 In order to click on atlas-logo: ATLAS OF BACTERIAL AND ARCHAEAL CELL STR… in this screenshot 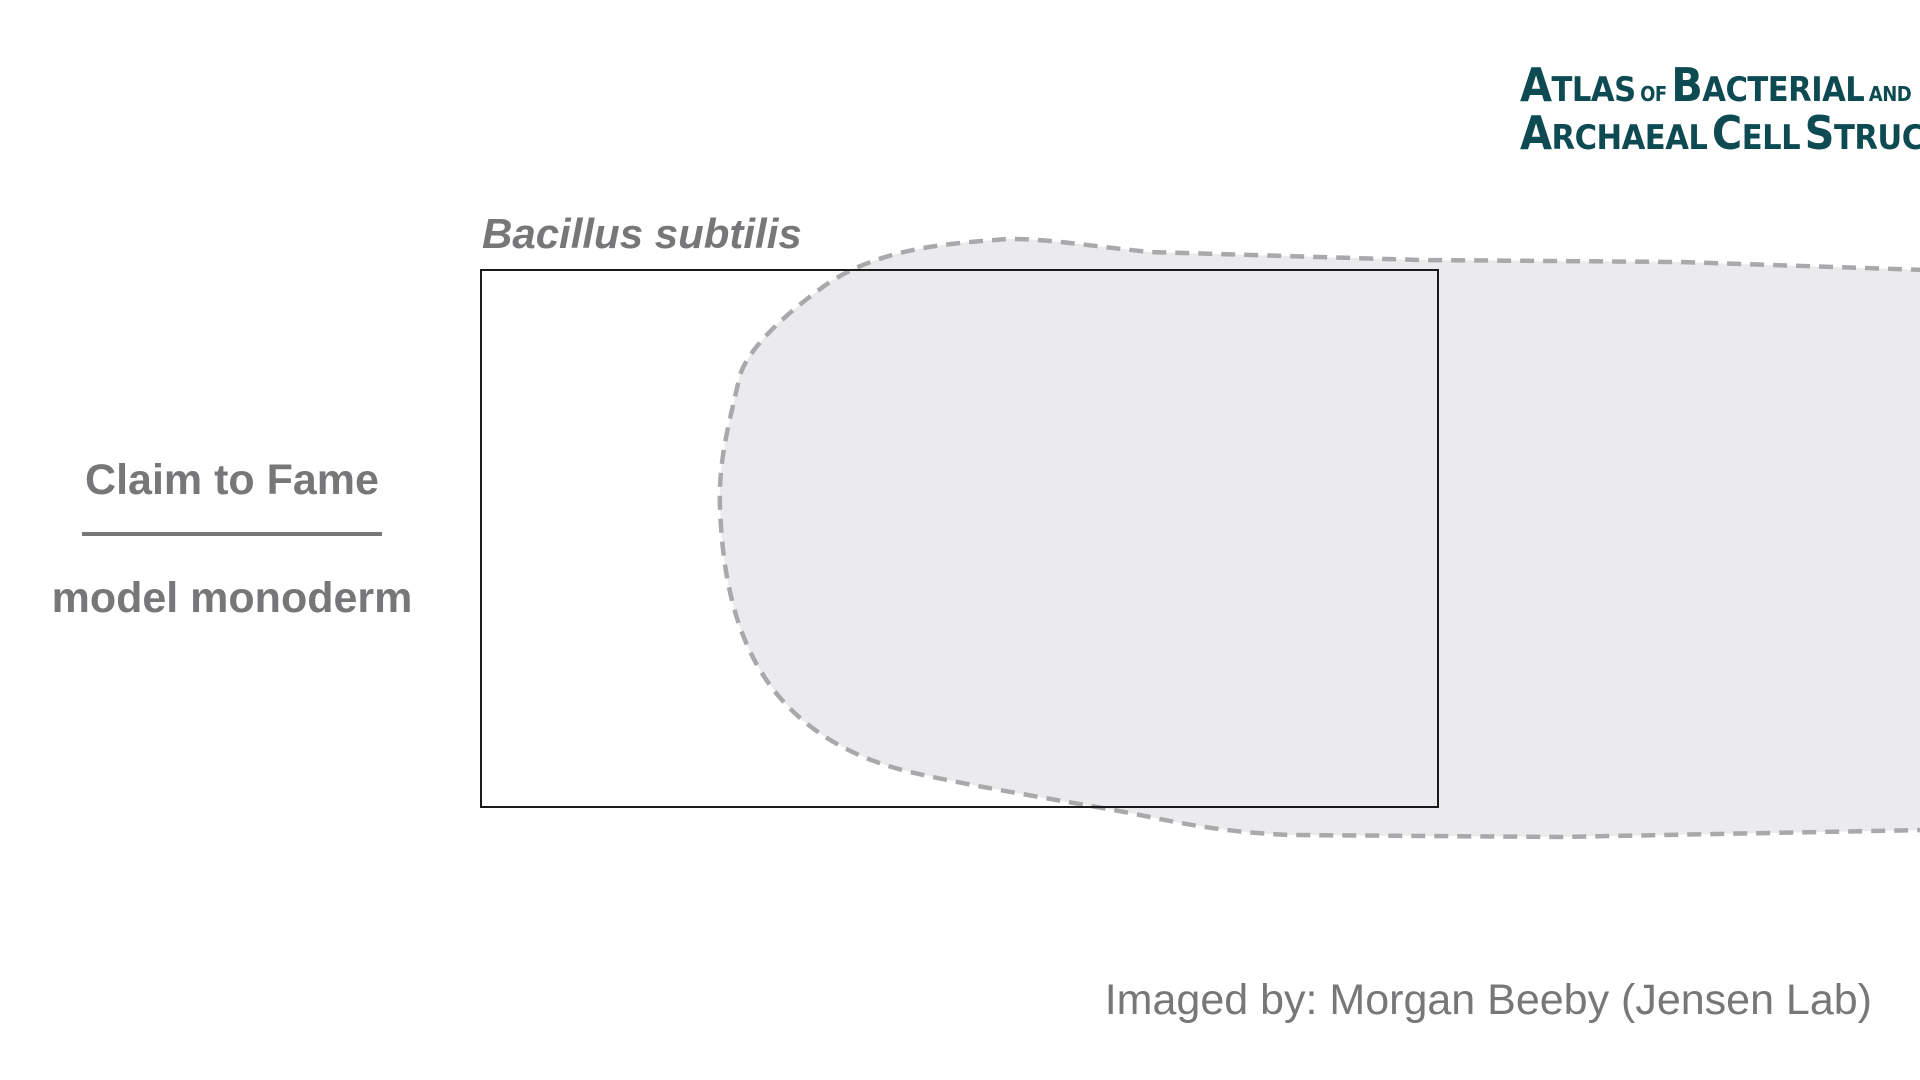, I will do `click(1720, 110)`.